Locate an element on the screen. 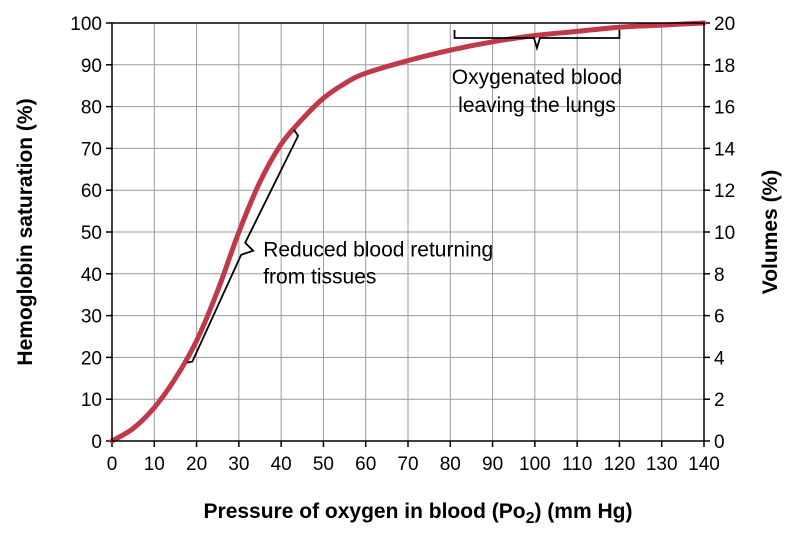 The height and width of the screenshot is (538, 800). x-tick-label-110: 110 is located at coordinates (577, 464).